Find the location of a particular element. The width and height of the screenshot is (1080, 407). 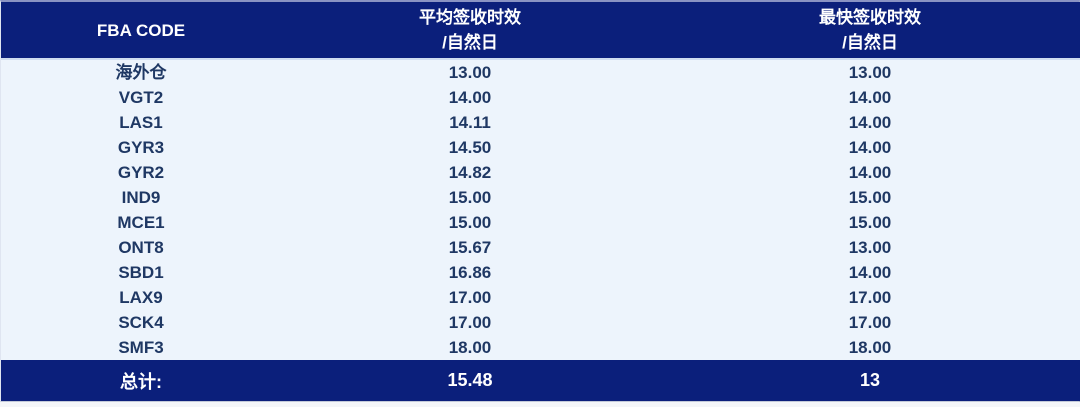

cell-avg-days: 14.11 is located at coordinates (470, 122).